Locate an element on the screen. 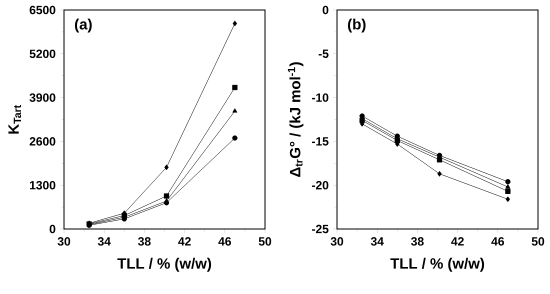  y-axis-title: Δ$_{tr}$G° / (kJ mol$^{-1}$) is located at coordinates (296, 119).